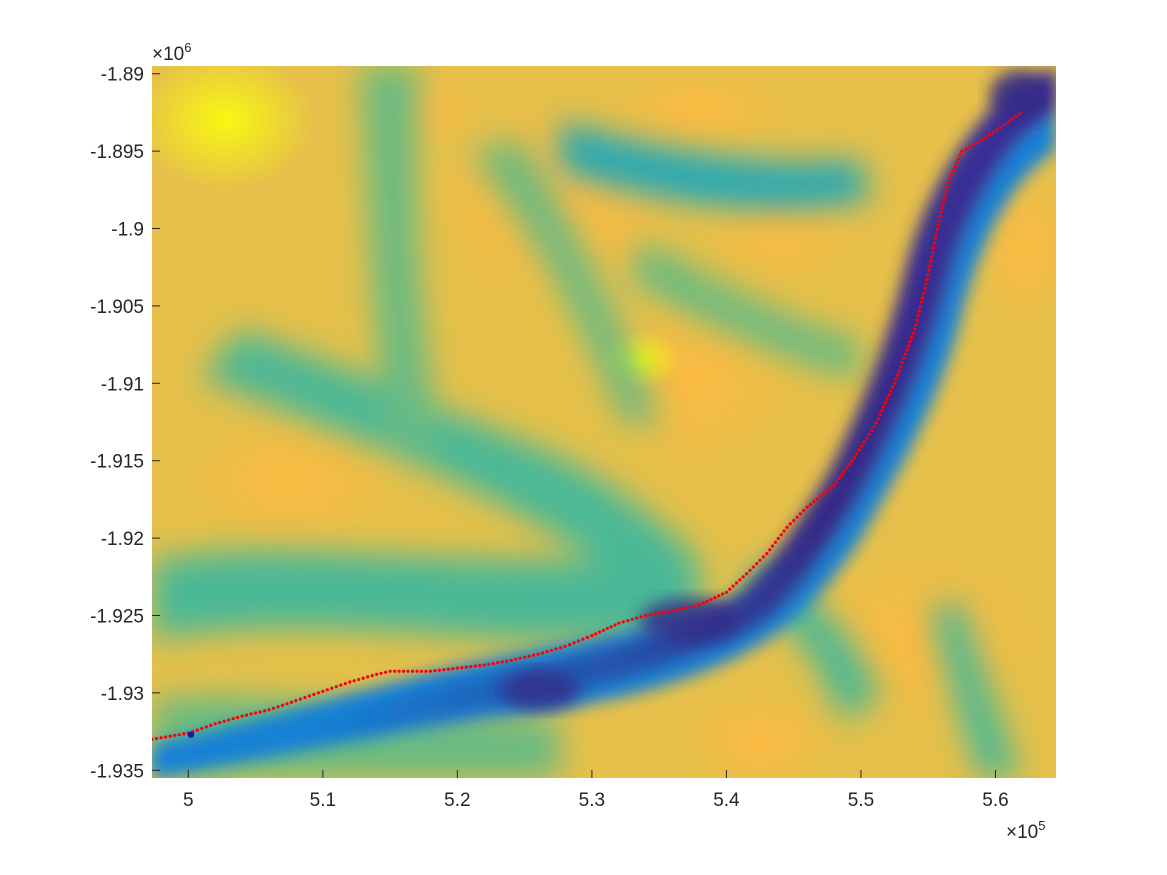  What do you see at coordinates (127, 230) in the screenshot?
I see `y-tick-label: -1.9` at bounding box center [127, 230].